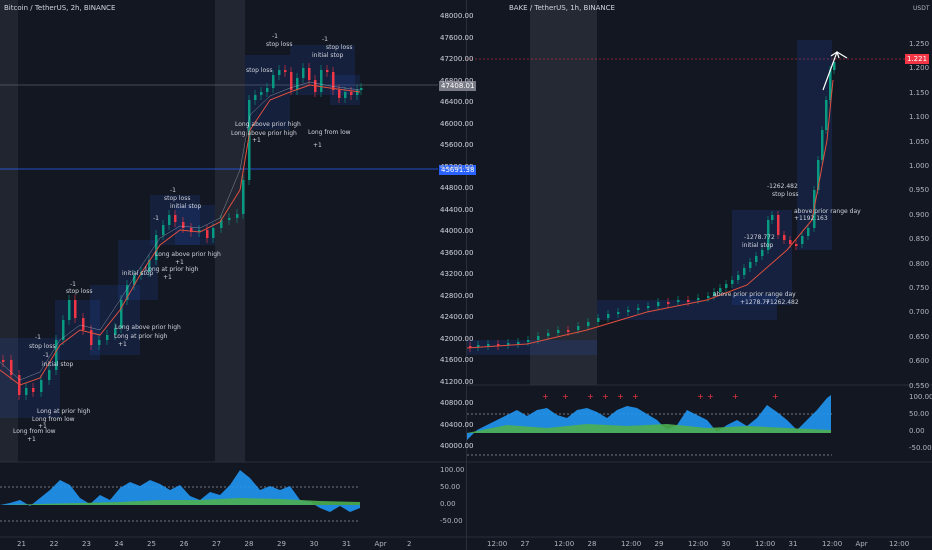  I want to click on price-tick-label: 43600.00, so click(457, 252).